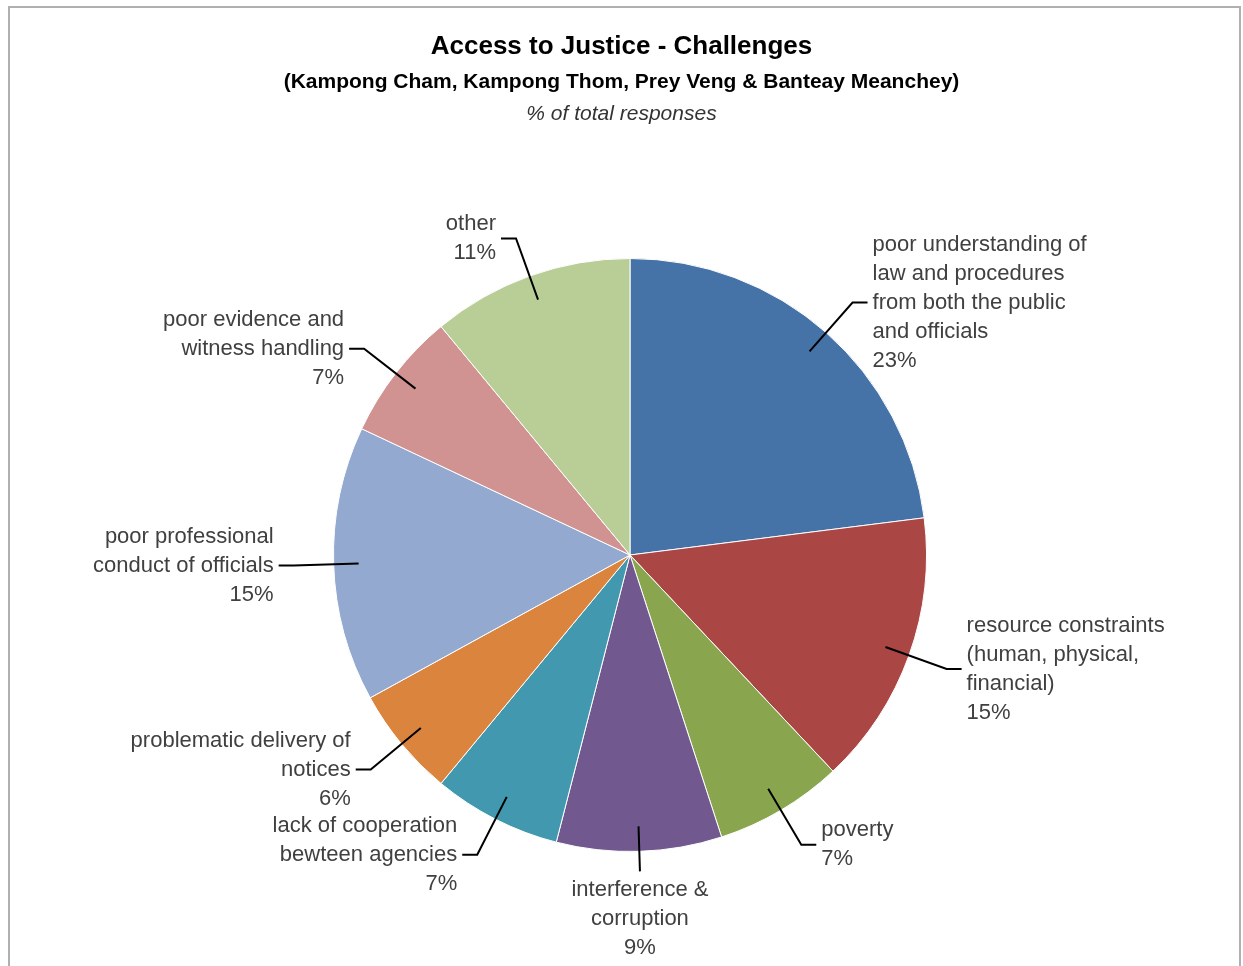  Describe the element at coordinates (241, 753) in the screenshot. I see `slice-label: problematic delivery of notices` at that location.